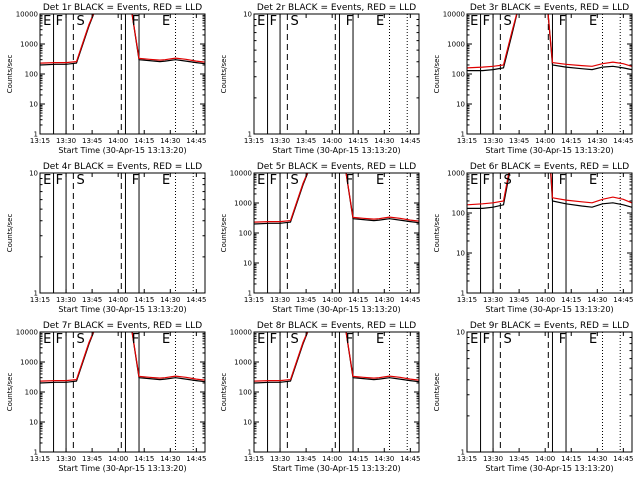  What do you see at coordinates (122, 326) in the screenshot?
I see `panel-title: Det 7r BLACK = Events, RED = LLD` at bounding box center [122, 326].